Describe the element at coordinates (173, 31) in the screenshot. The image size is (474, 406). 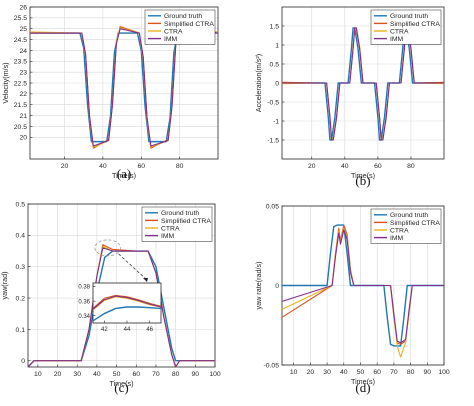
I see `chart-a-legend-label: CTRA` at that location.